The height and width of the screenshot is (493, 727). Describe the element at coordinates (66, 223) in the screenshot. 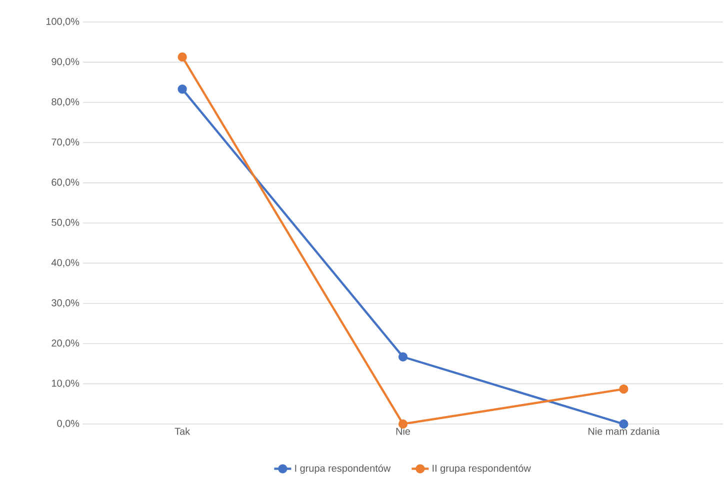

I see `y-tick-label: 50,0%` at that location.